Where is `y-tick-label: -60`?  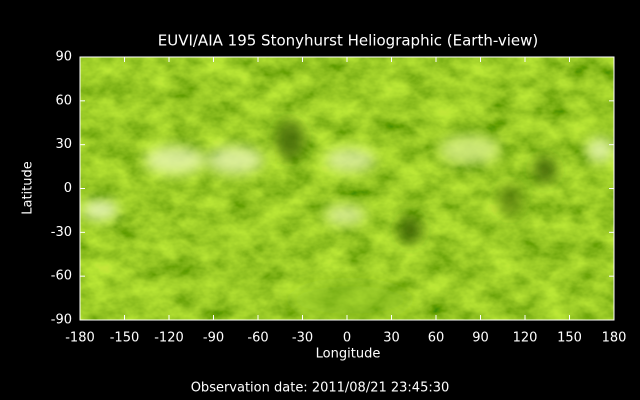
y-tick-label: -60 is located at coordinates (61, 276).